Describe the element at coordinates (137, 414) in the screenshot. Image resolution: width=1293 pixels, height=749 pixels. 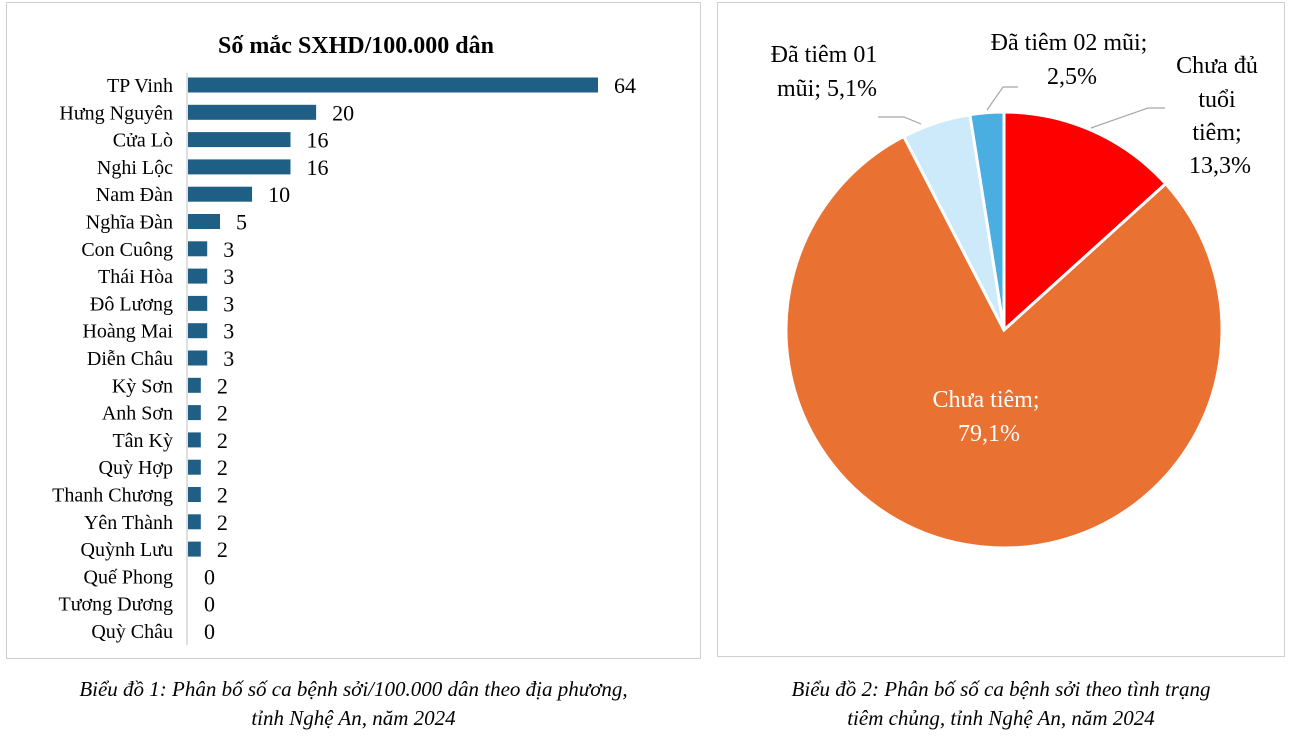
I see `category-label: Anh Sơn` at that location.